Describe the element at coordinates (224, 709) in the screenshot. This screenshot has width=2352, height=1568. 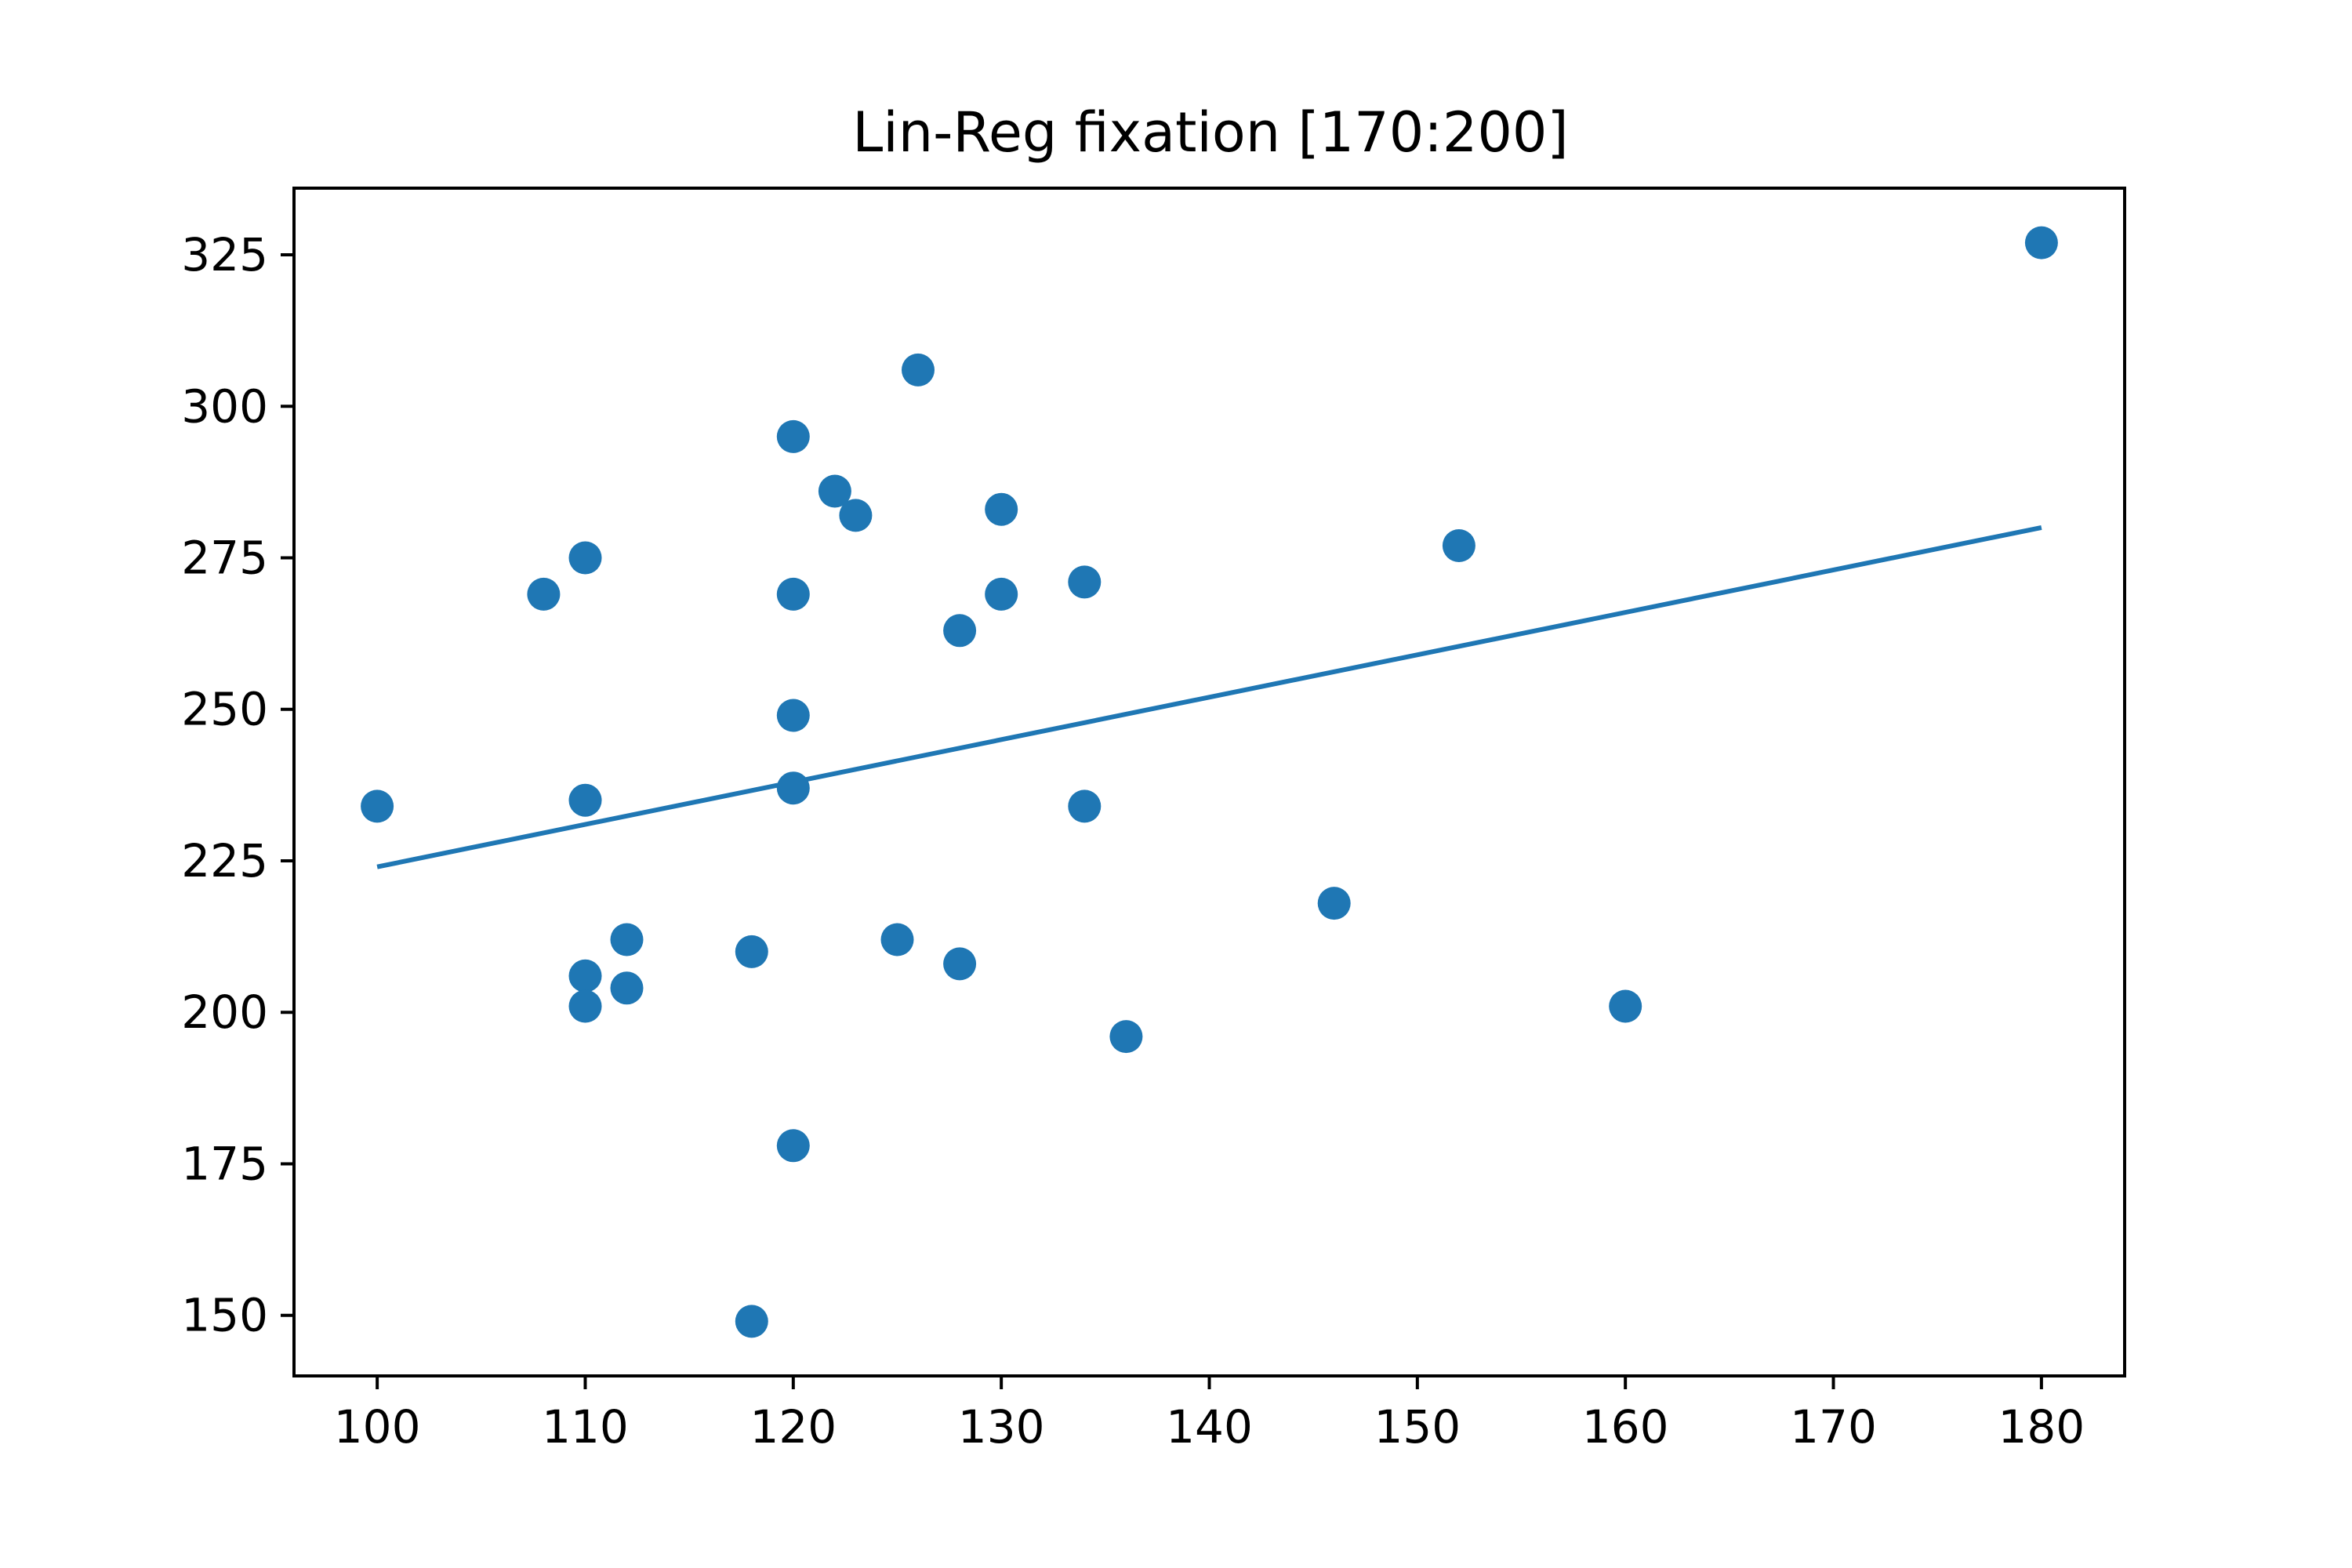
I see `y-tick-label: 250` at that location.